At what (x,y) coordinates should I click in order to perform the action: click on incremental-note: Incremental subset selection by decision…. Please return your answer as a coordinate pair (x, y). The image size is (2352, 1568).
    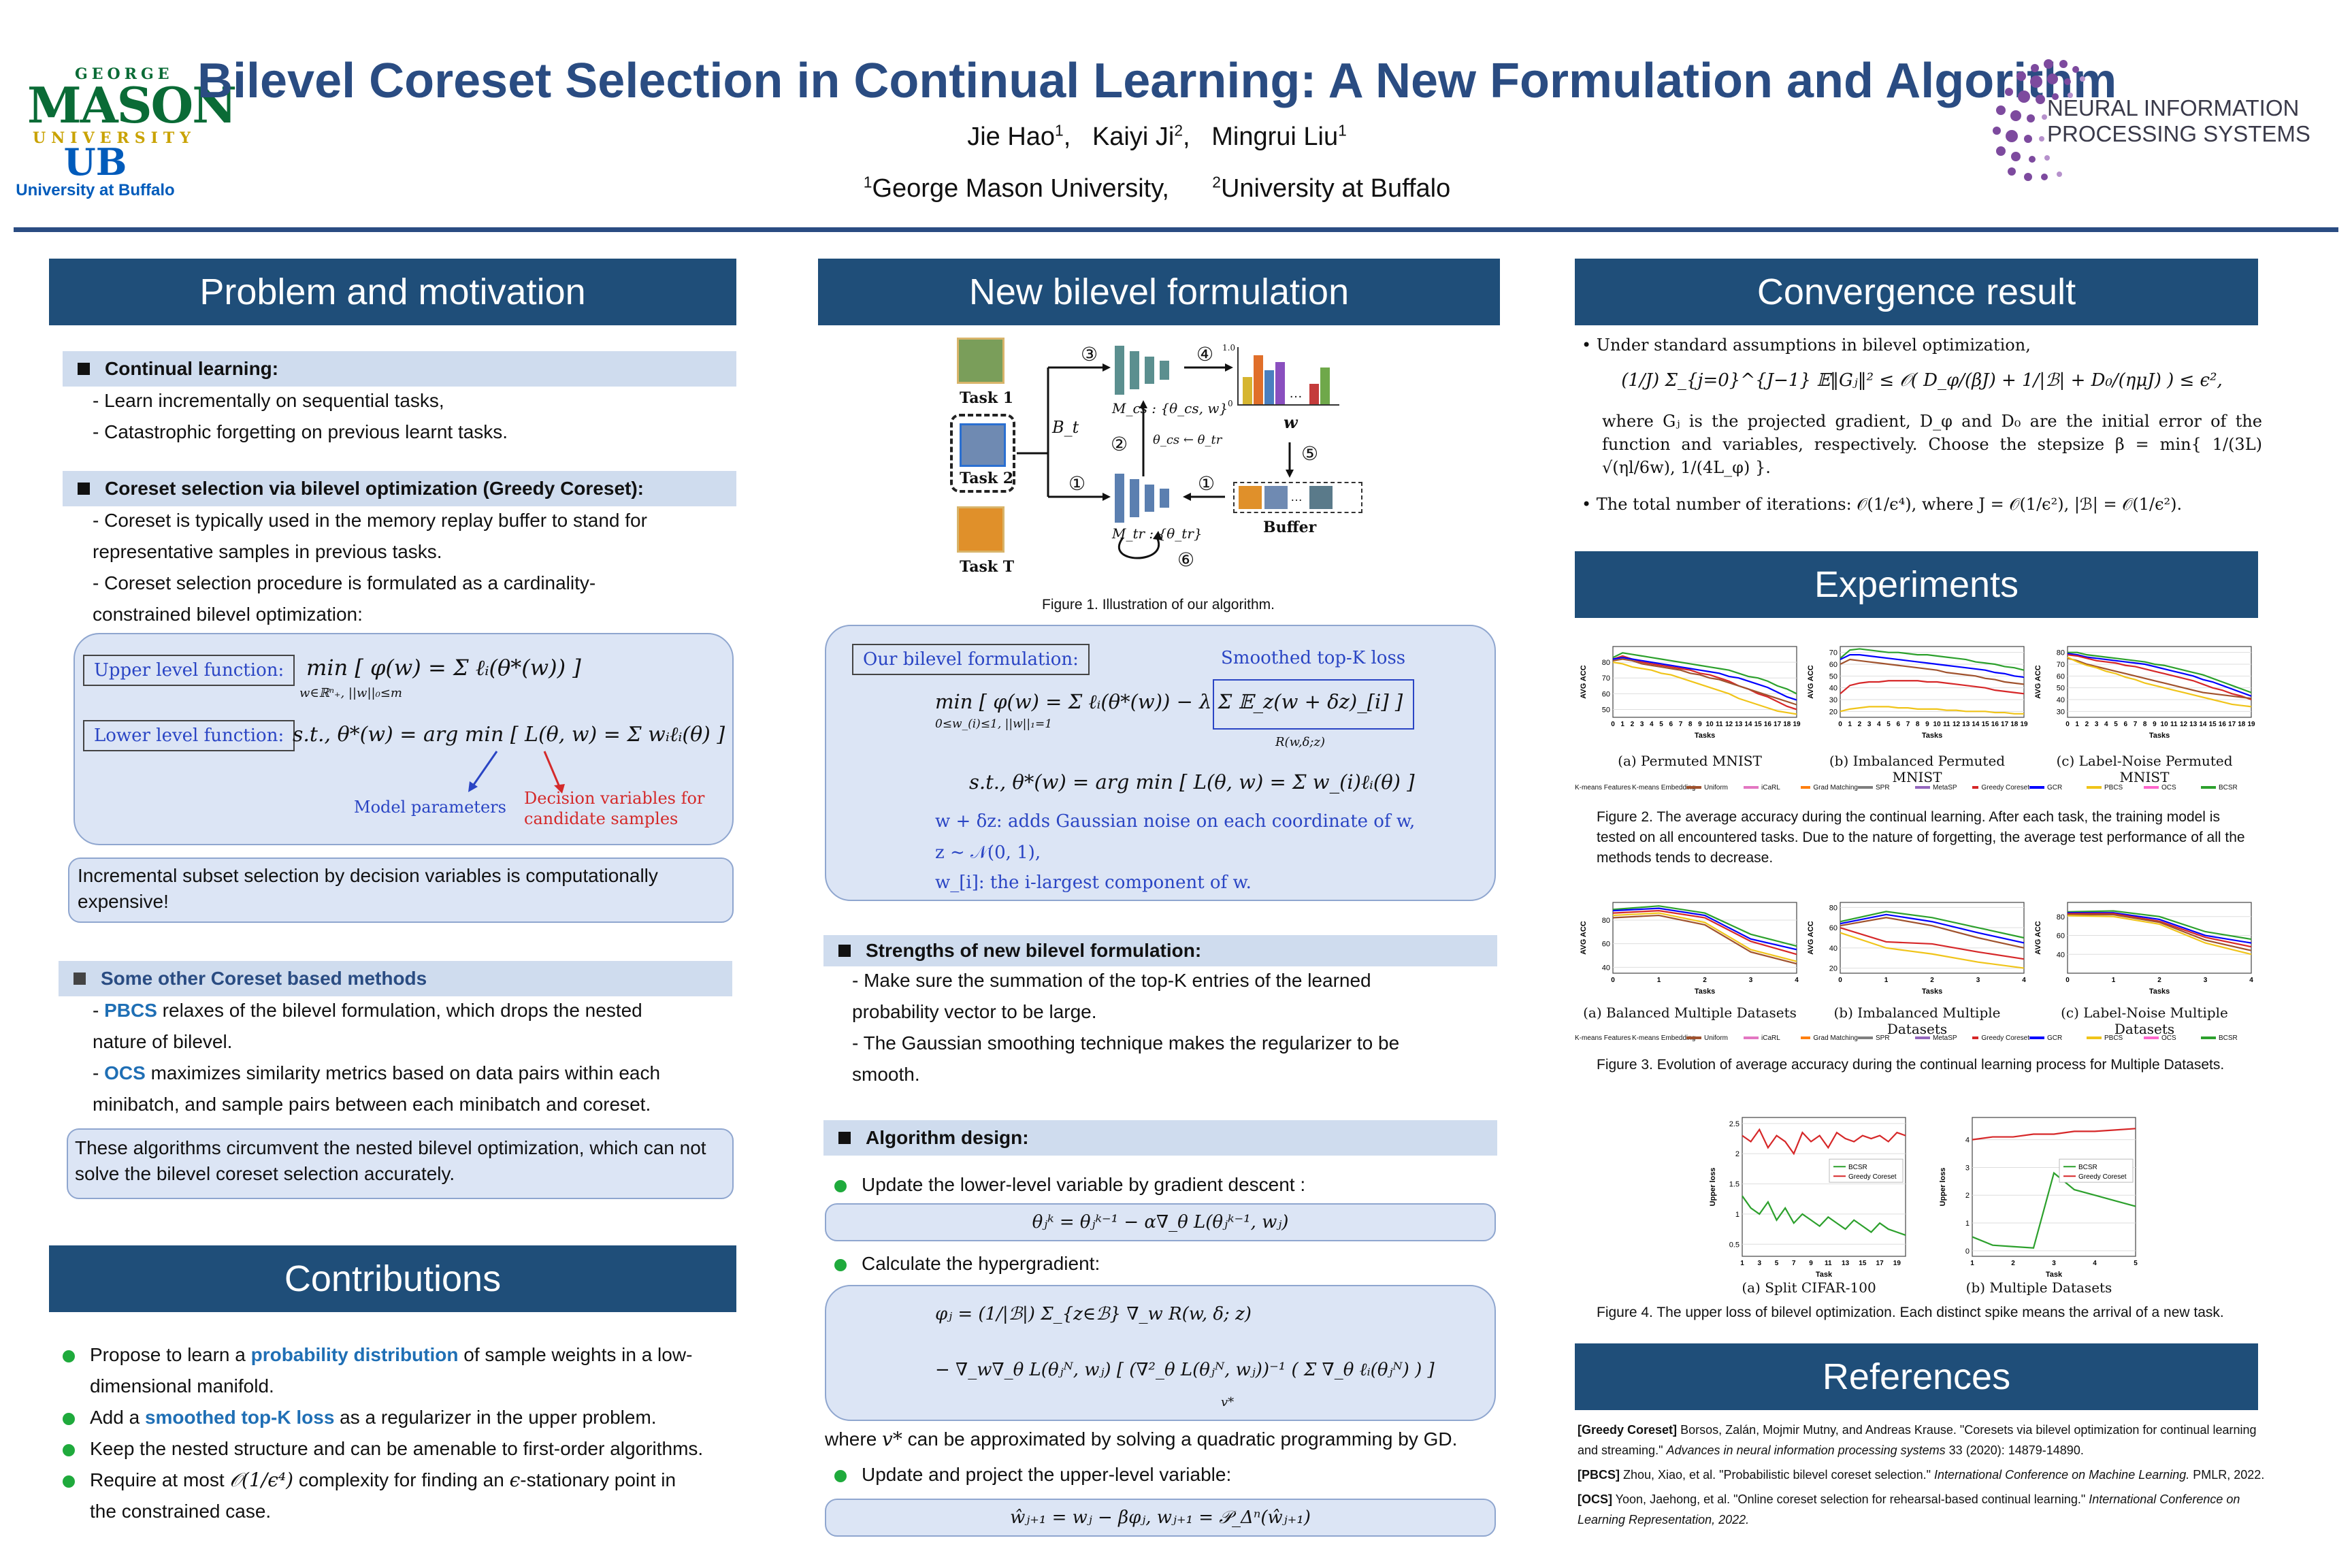
    Looking at the image, I should click on (401, 891).